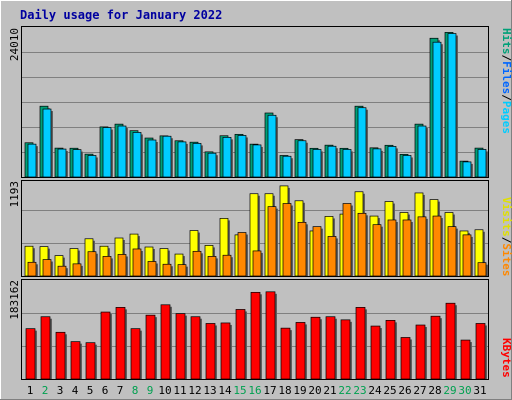  I want to click on day-label: 30, so click(464, 390).